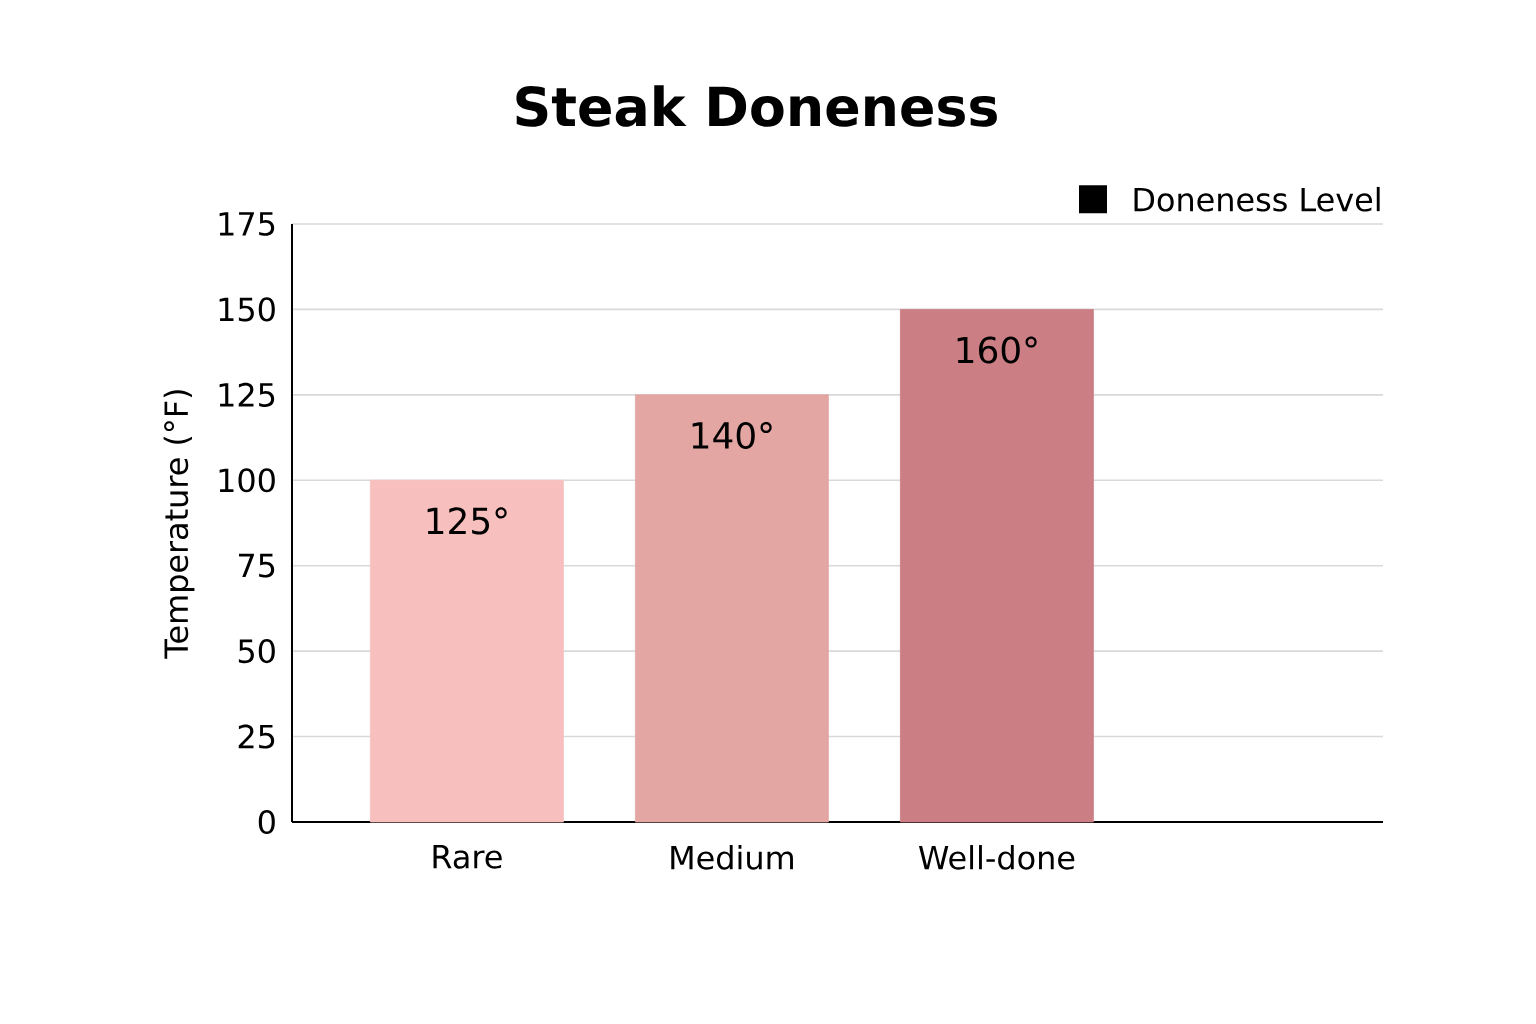  I want to click on y-axis-title: Temperature (°F), so click(179, 524).